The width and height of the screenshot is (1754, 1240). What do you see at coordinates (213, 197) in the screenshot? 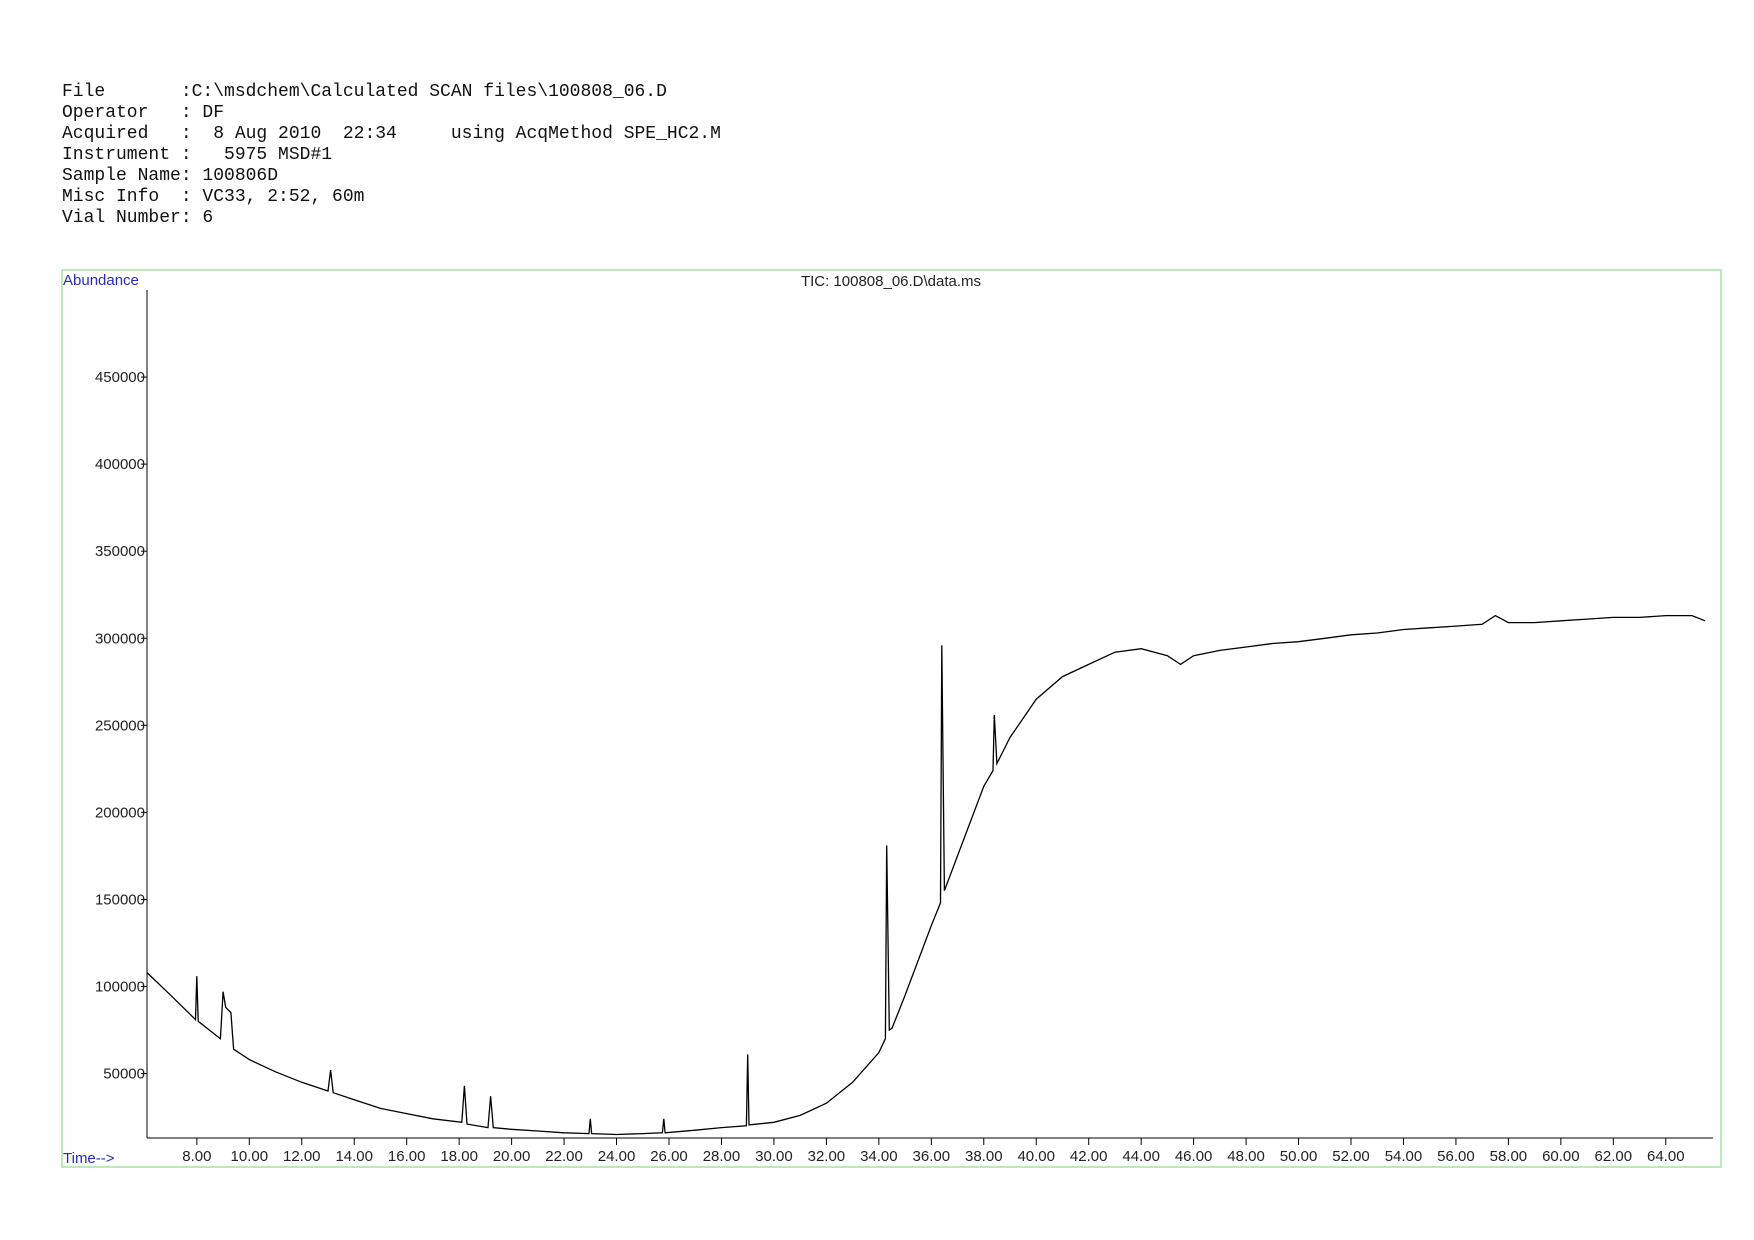
I see `header-line: Misc Info : VC33, 2:52, 60m` at bounding box center [213, 197].